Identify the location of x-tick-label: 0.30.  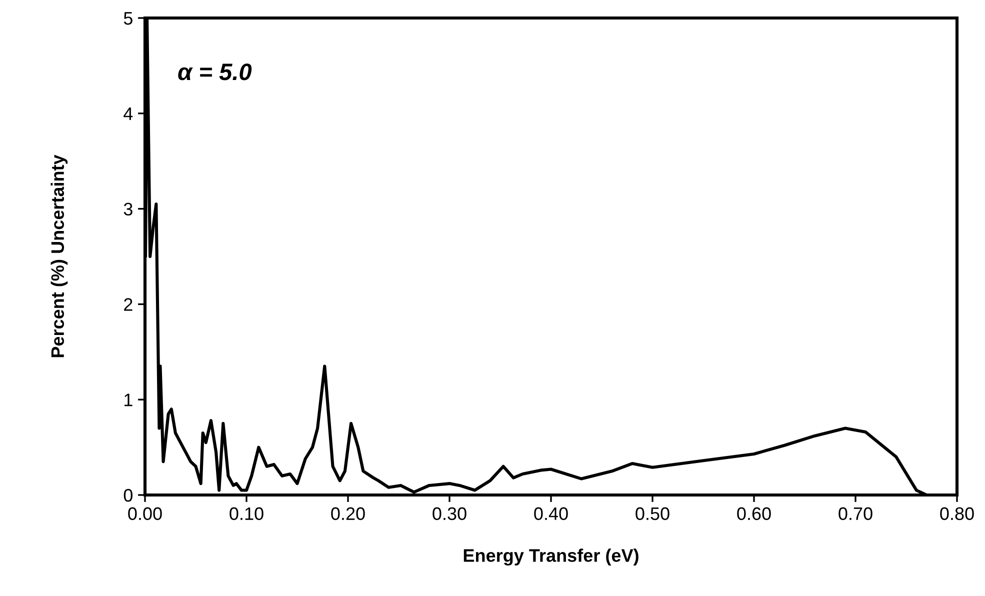
(449, 513).